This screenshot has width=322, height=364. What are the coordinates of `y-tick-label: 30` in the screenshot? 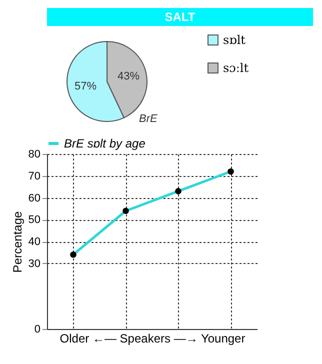 It's located at (34, 264).